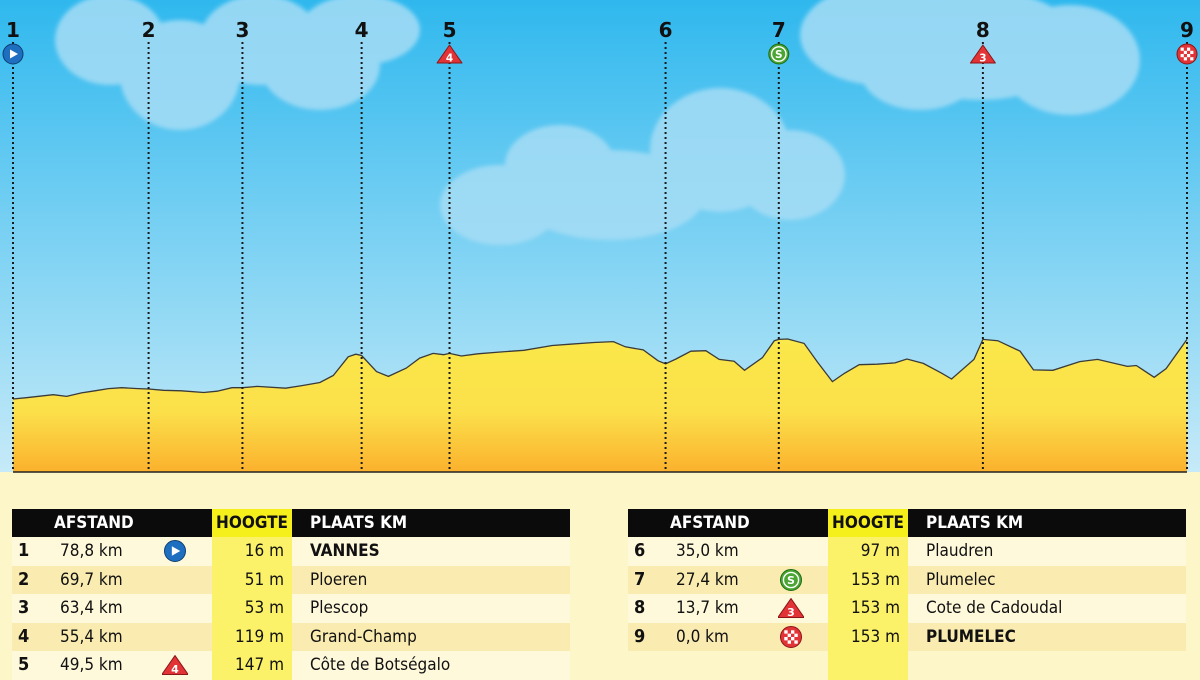 The height and width of the screenshot is (680, 1200). What do you see at coordinates (24, 579) in the screenshot?
I see `row-number: 2` at bounding box center [24, 579].